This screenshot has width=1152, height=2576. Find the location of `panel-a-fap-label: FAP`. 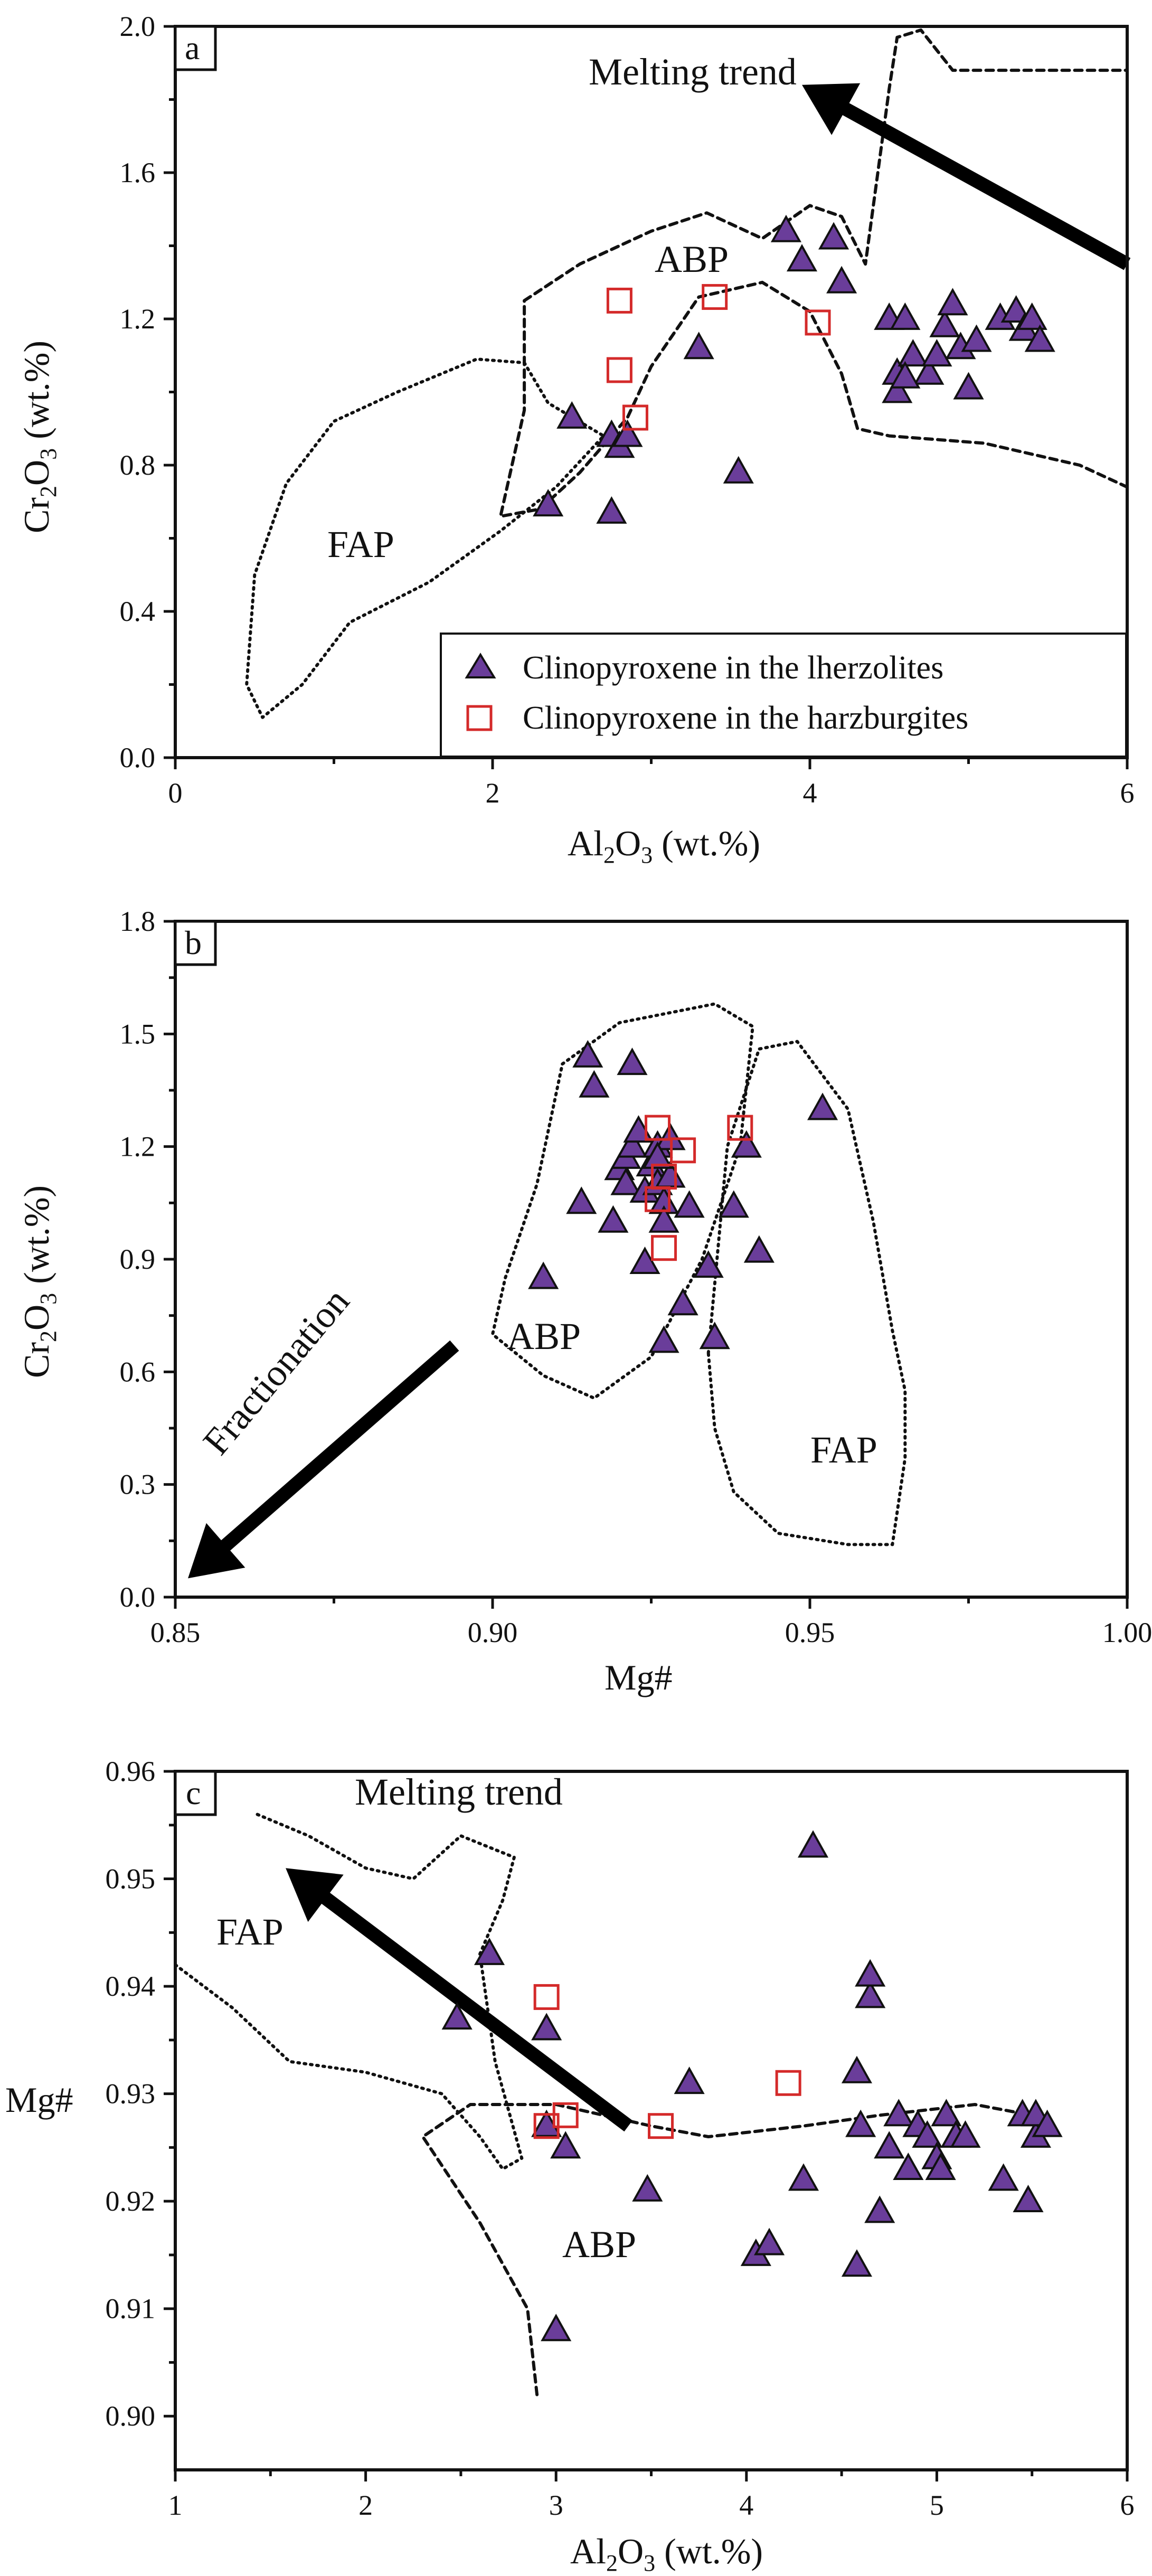

panel-a-fap-label: FAP is located at coordinates (360, 544).